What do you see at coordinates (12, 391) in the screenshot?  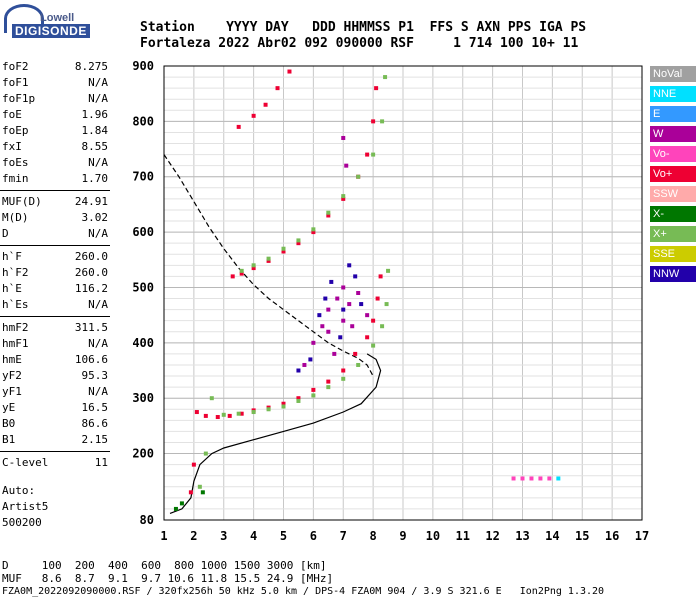 I see `param-name: yF1` at bounding box center [12, 391].